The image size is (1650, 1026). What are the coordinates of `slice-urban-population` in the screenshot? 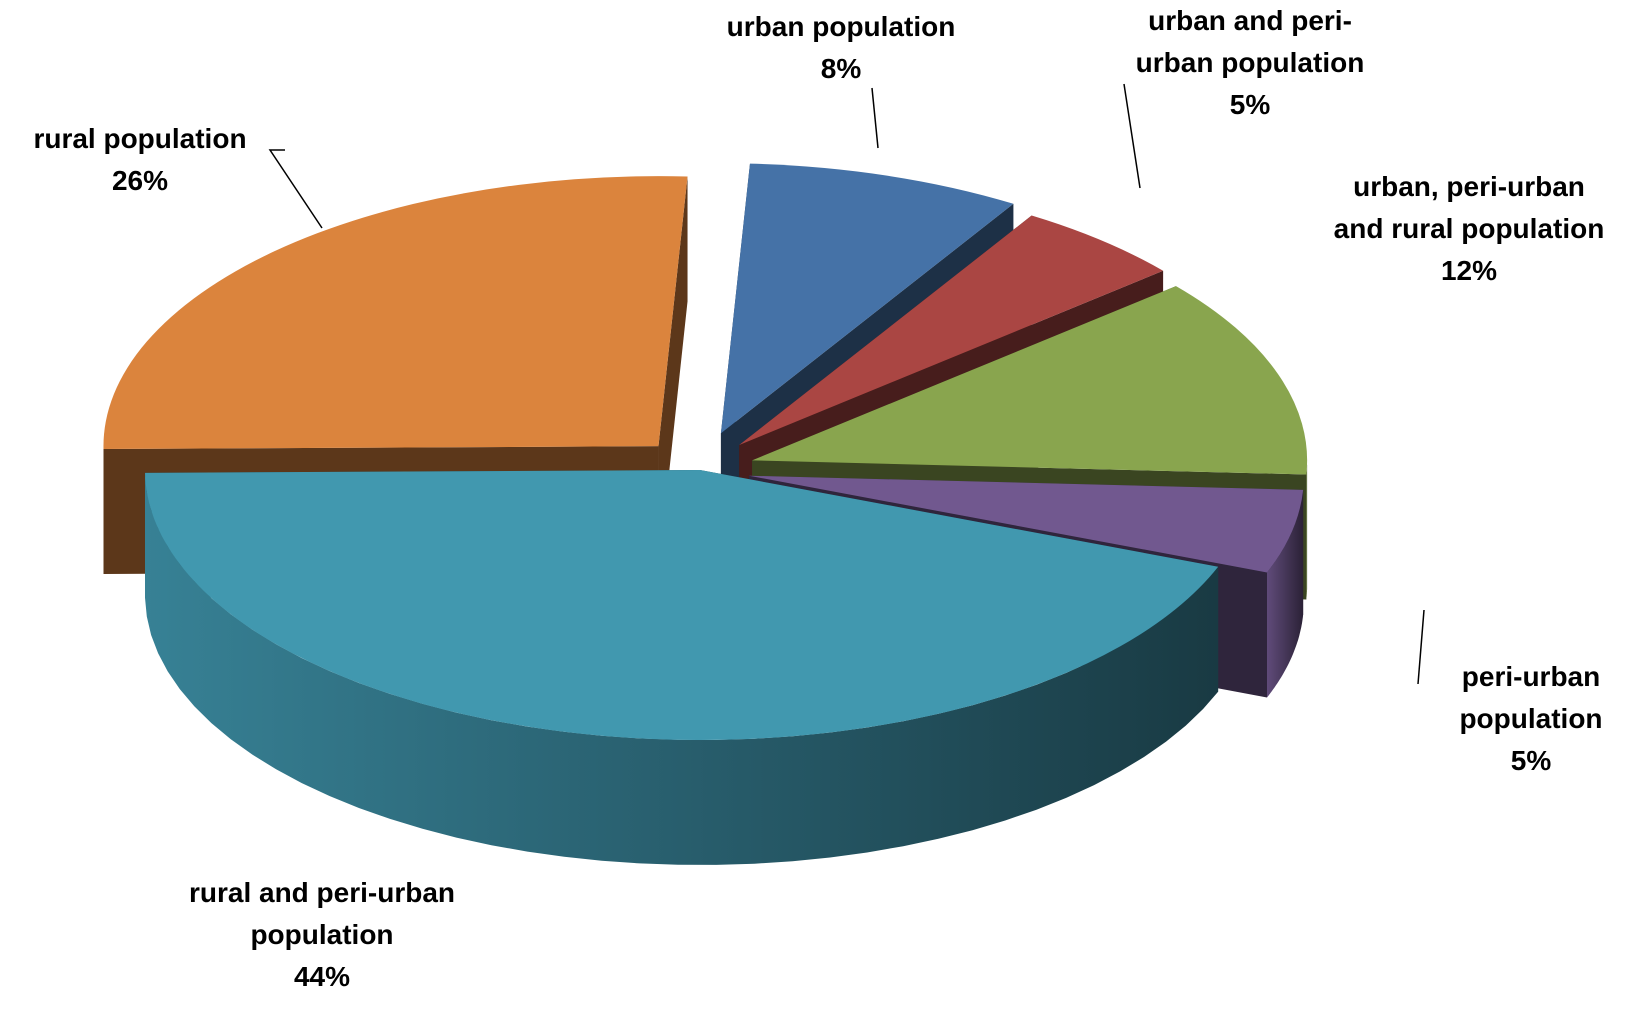 It's located at (867, 298).